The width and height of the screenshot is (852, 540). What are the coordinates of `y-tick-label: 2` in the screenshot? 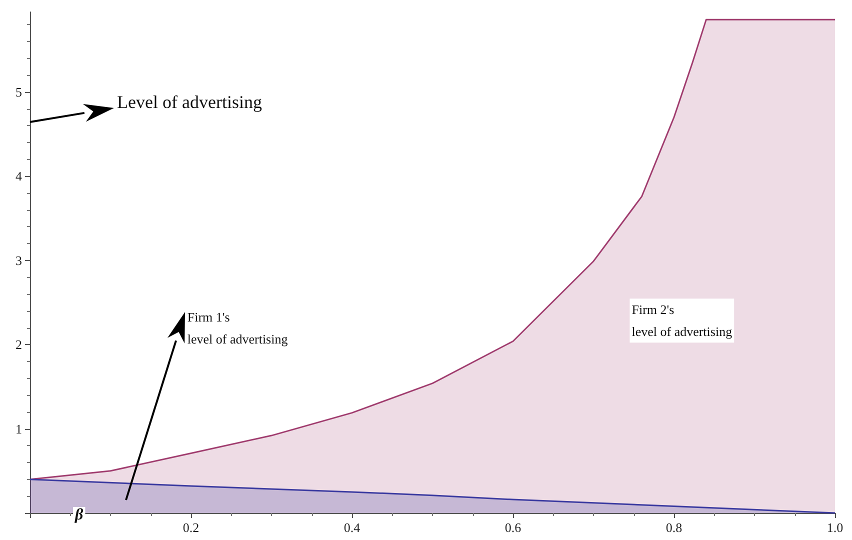 It's located at (19, 344).